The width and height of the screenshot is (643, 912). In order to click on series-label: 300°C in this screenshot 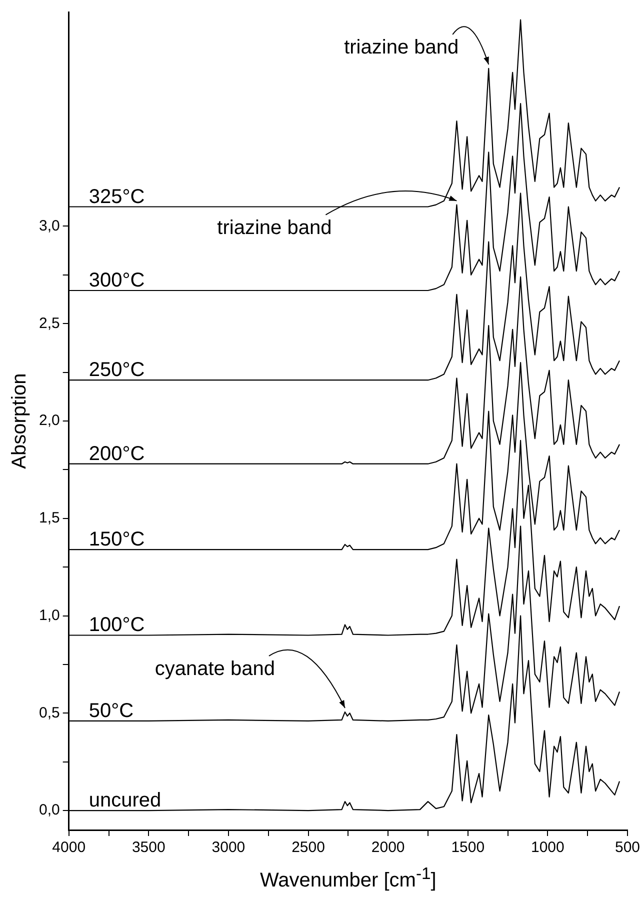, I will do `click(116, 281)`.